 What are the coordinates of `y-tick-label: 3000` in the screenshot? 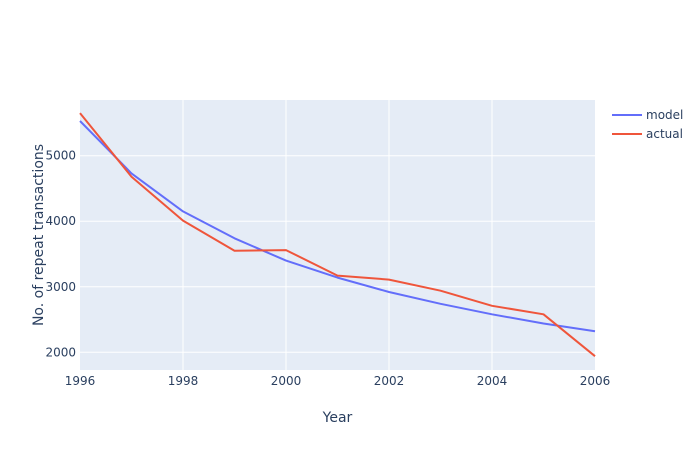 It's located at (60, 287).